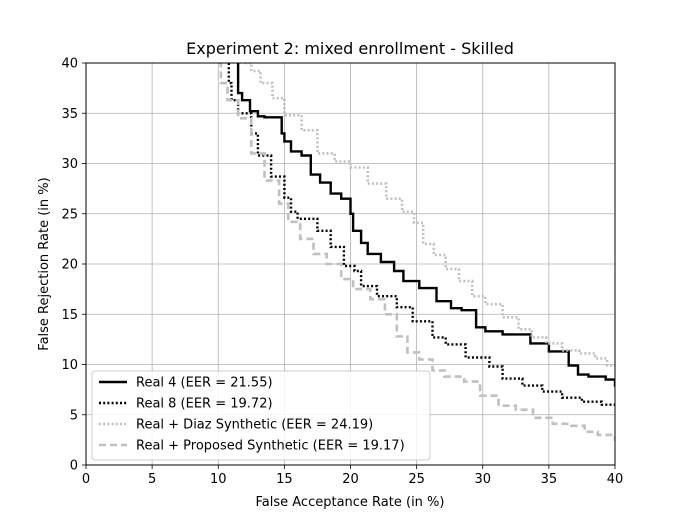  I want to click on y-tick-label: 25, so click(69, 214).